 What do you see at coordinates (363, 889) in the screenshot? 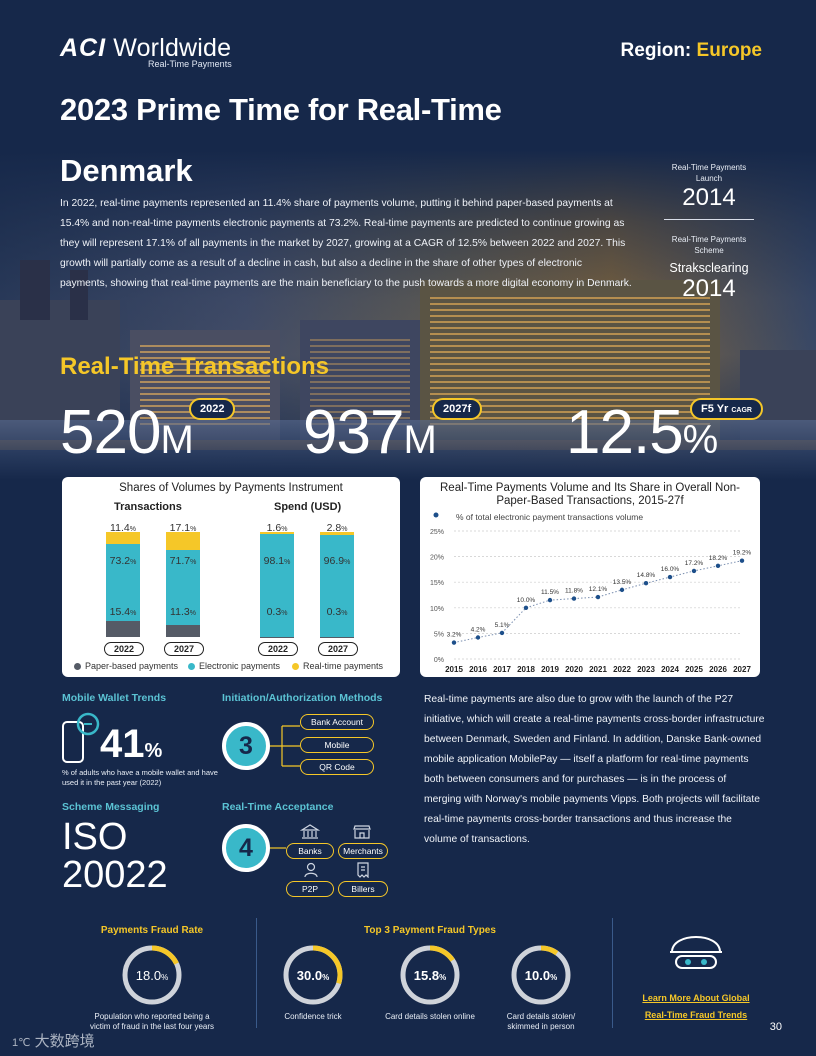
I see `acceptance-tag: Billers` at bounding box center [363, 889].